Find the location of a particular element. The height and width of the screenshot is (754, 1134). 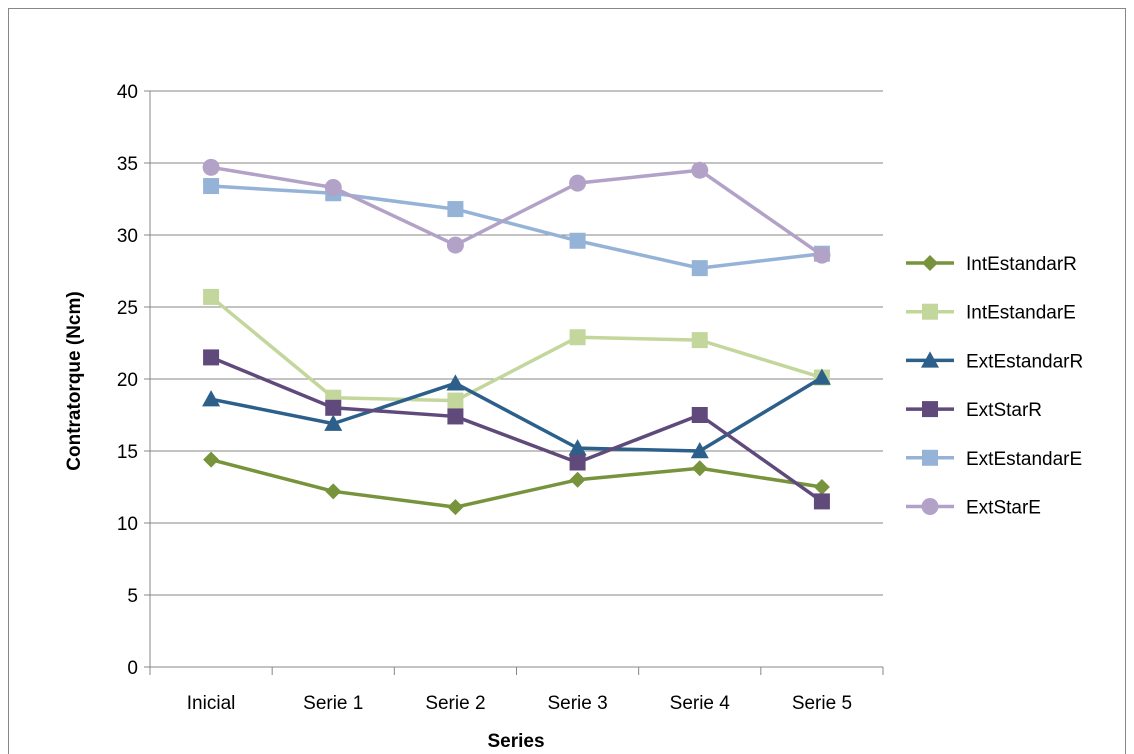

series-ExtEstandarR is located at coordinates (516, 413).